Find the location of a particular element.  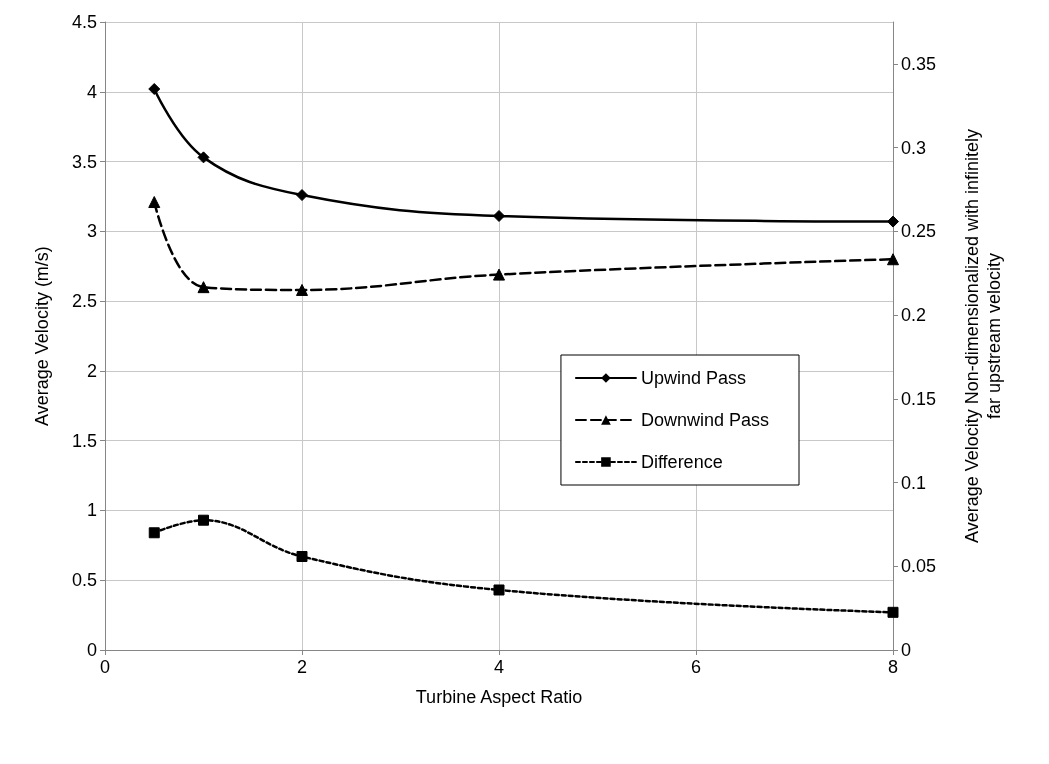

y2-tick-label: 0.1 is located at coordinates (914, 482).